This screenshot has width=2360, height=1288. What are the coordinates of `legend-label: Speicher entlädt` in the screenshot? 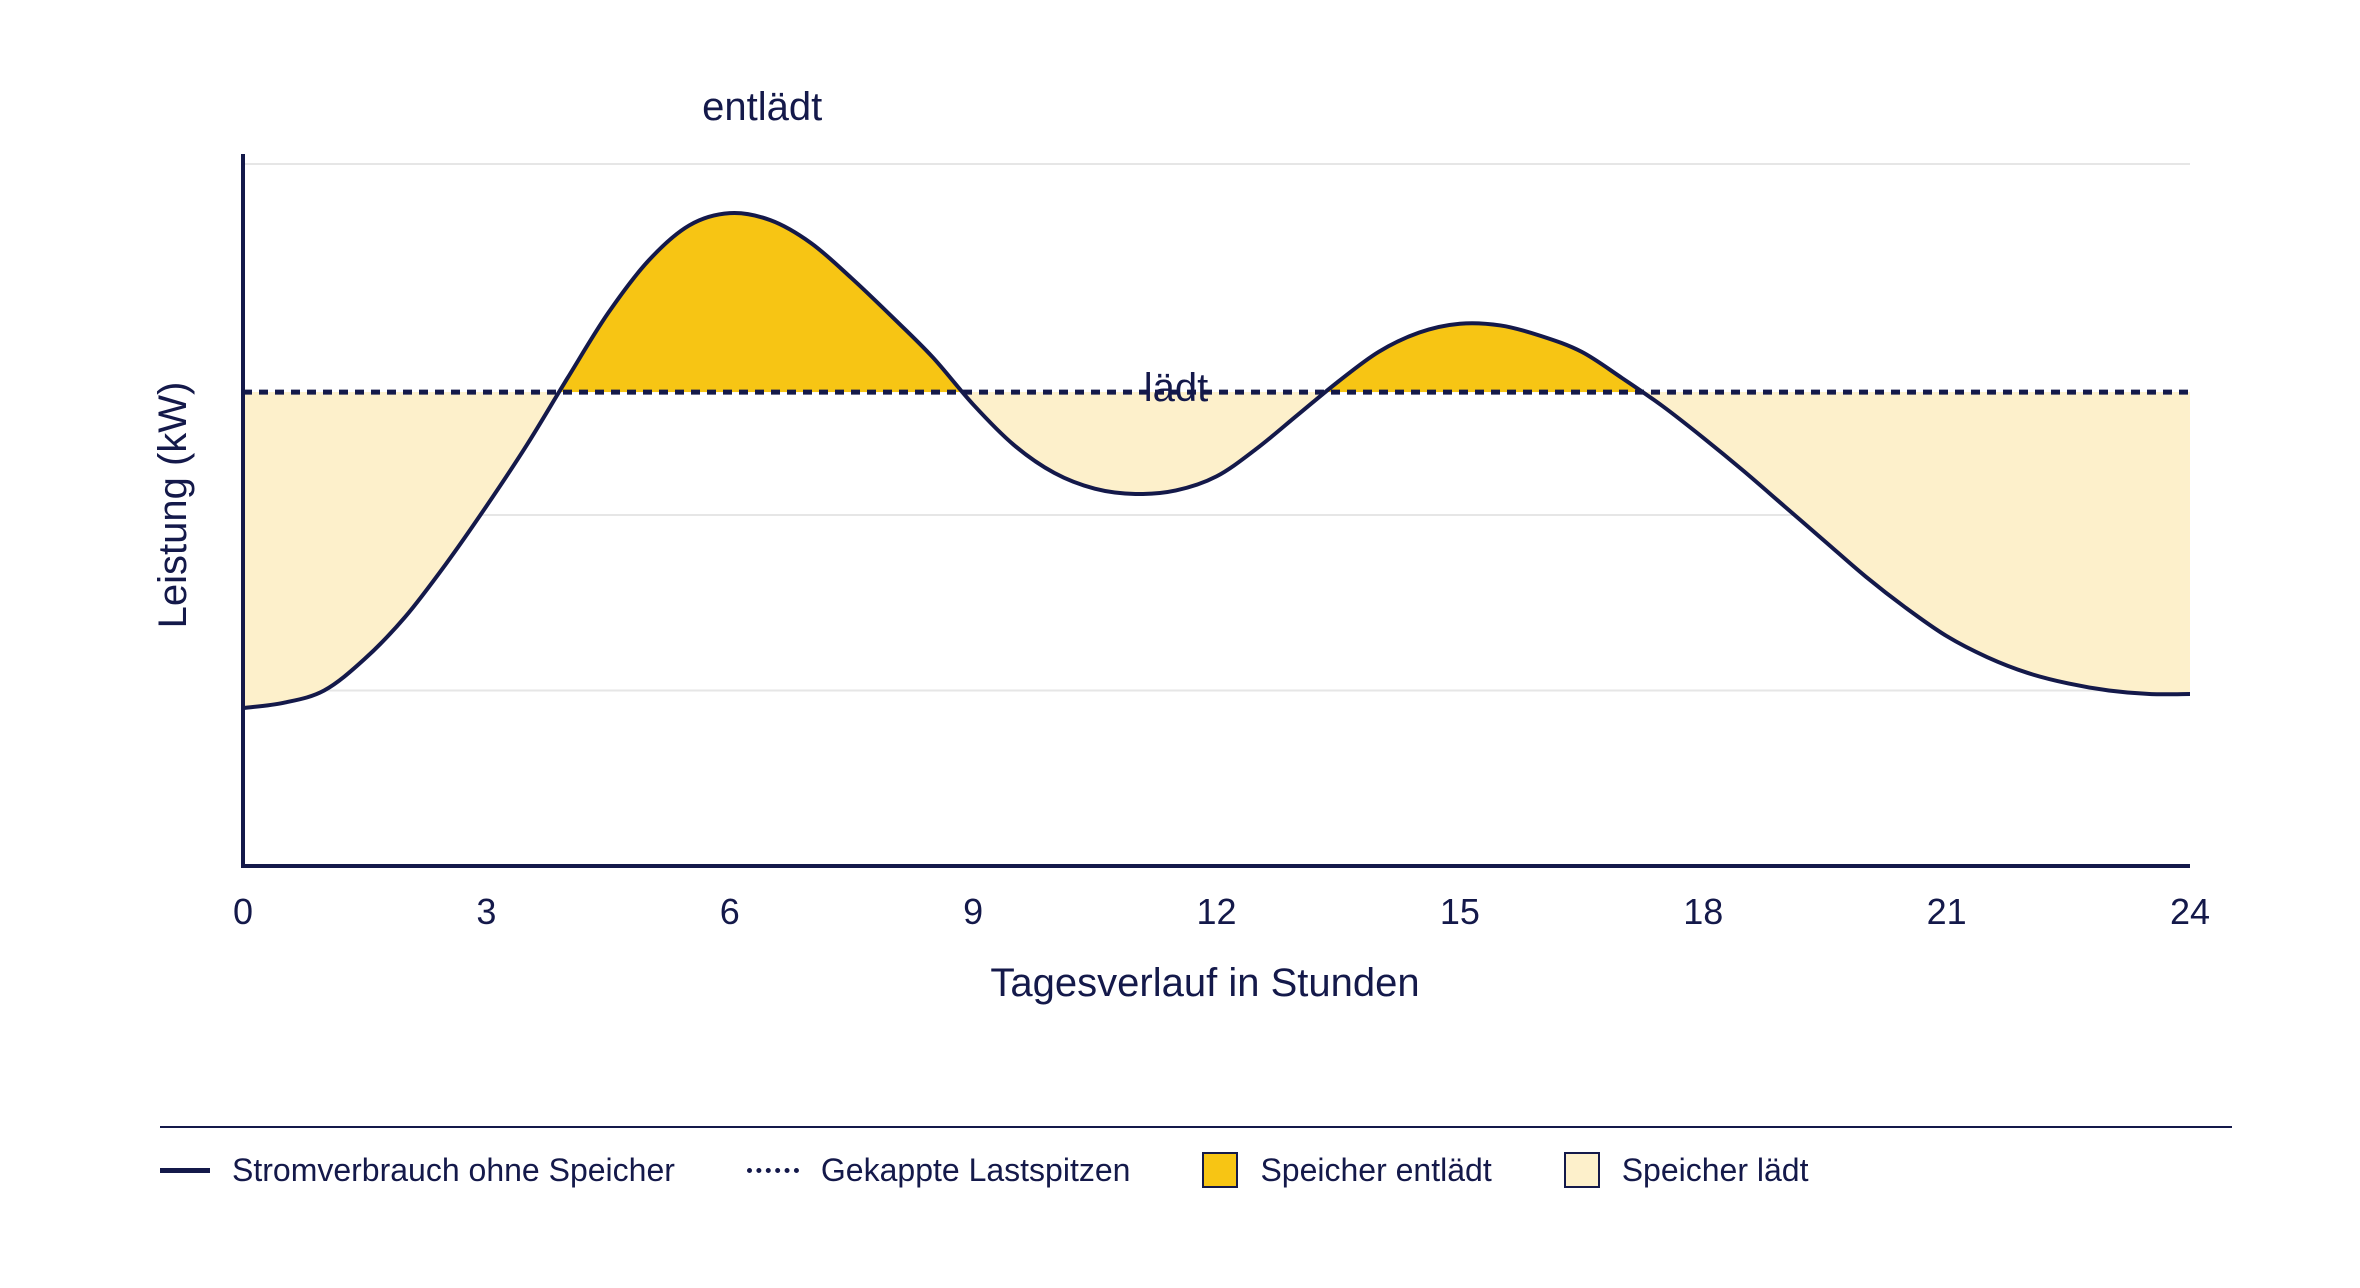 It's located at (1376, 1169).